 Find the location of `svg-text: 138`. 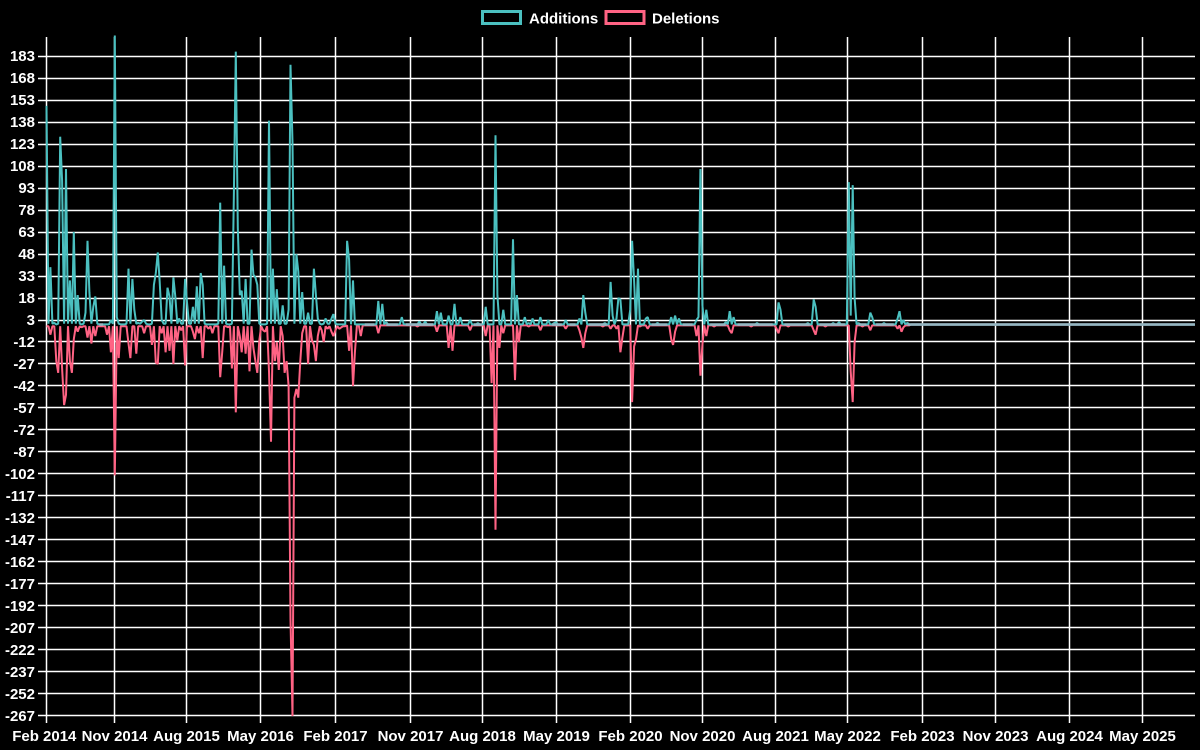

svg-text: 138 is located at coordinates (22, 122).